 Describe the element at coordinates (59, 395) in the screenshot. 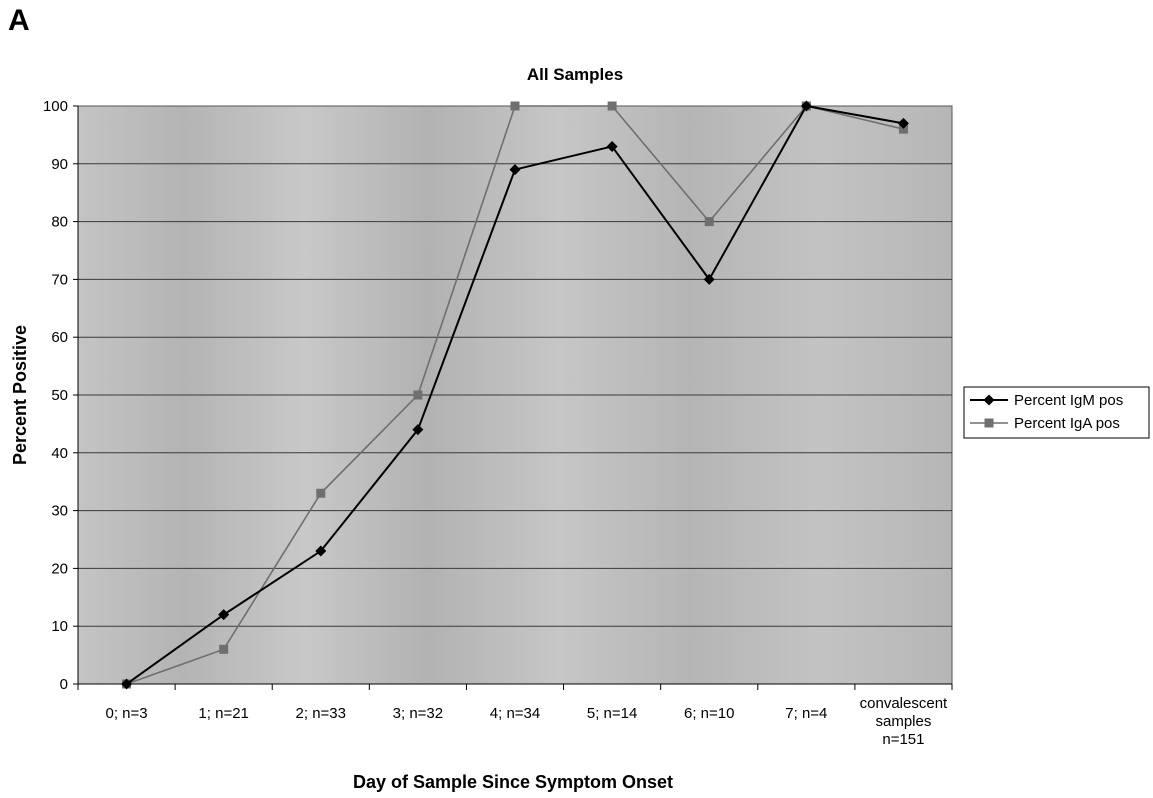

I see `y-tick-label: 50` at that location.